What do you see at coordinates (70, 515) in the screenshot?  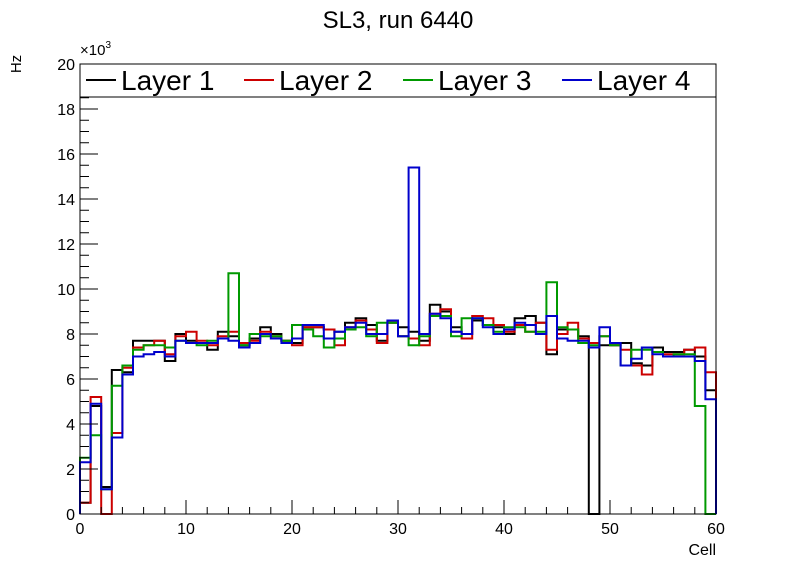 I see `y-tick-label: 0` at bounding box center [70, 515].